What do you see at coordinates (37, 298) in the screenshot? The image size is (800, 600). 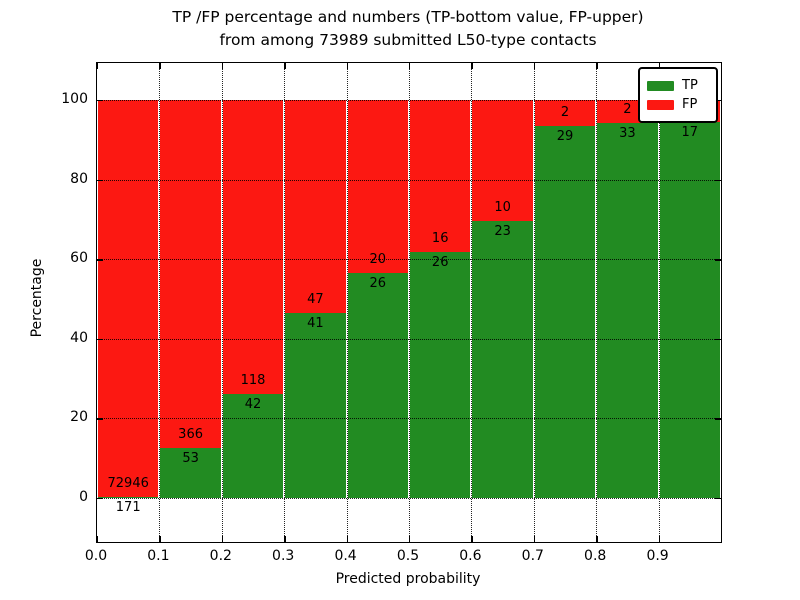 I see `y-axis-label: Percentage` at bounding box center [37, 298].